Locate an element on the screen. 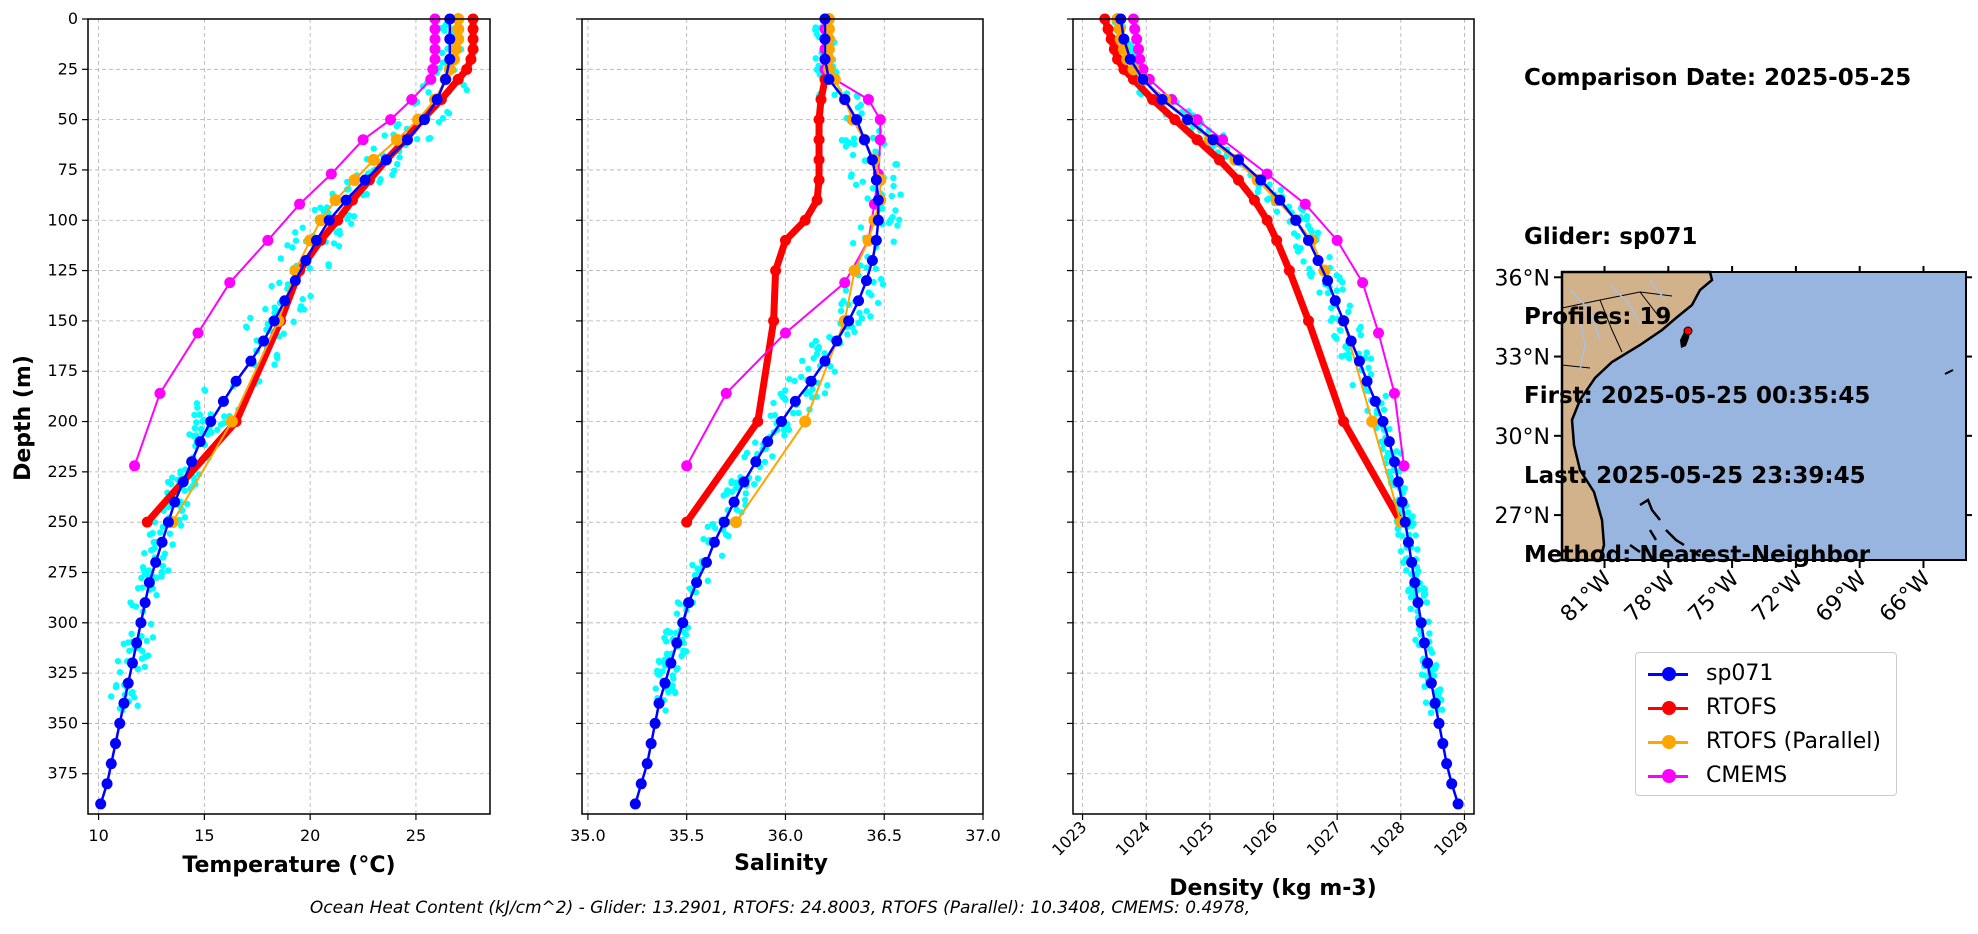 This screenshot has height=934, width=1978. series-sp071 is located at coordinates (756, 411).